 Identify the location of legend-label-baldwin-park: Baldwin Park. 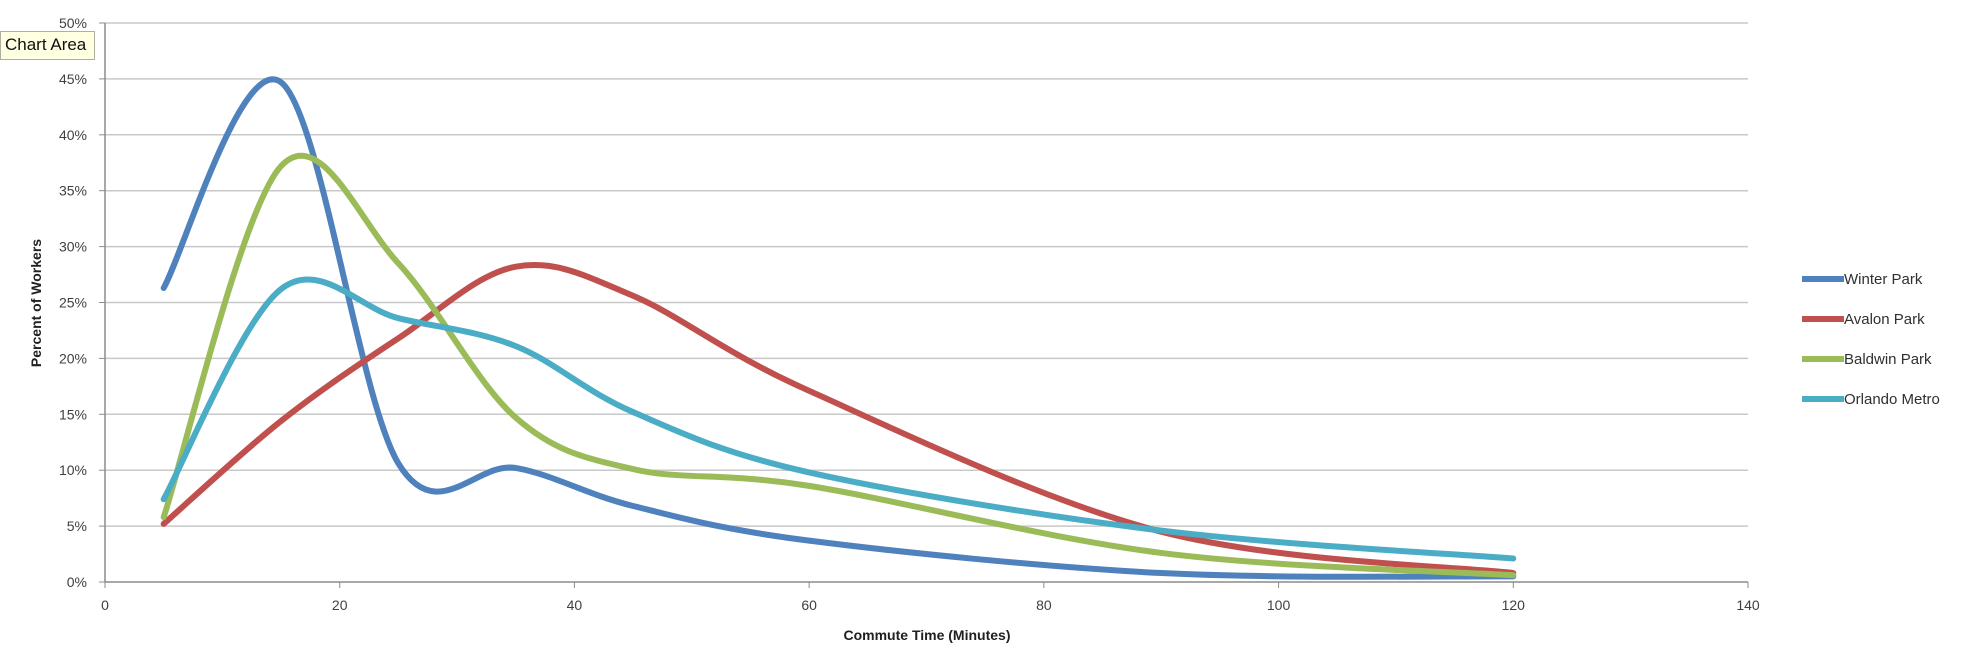
(1888, 359).